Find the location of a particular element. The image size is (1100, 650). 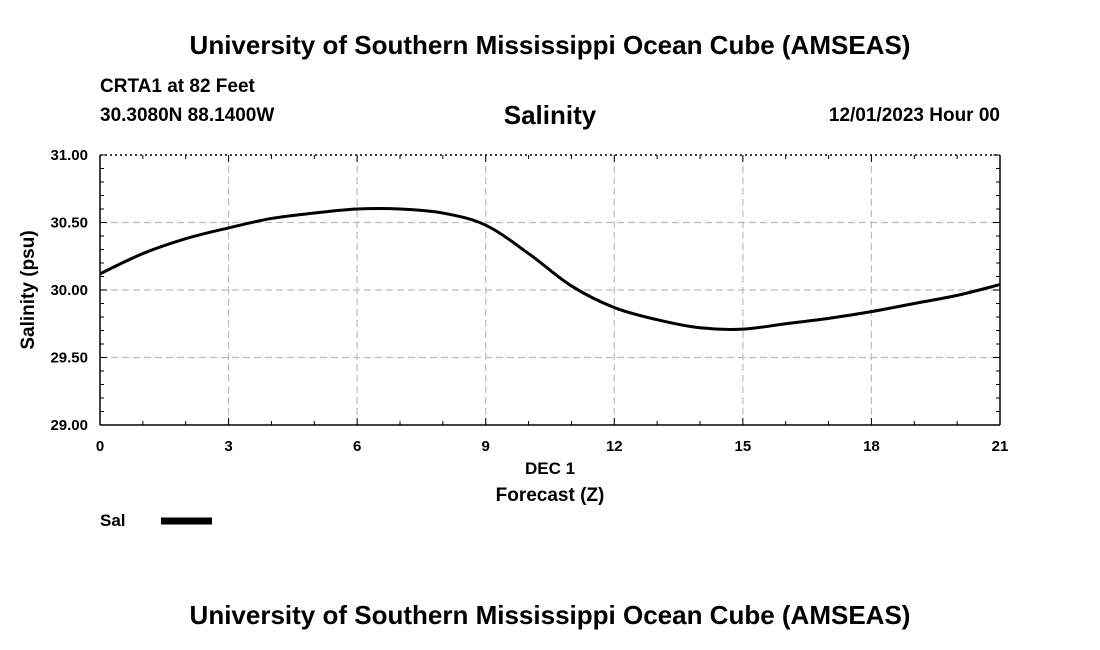

station-coords: 30.3080N 88.1400W is located at coordinates (187, 115).